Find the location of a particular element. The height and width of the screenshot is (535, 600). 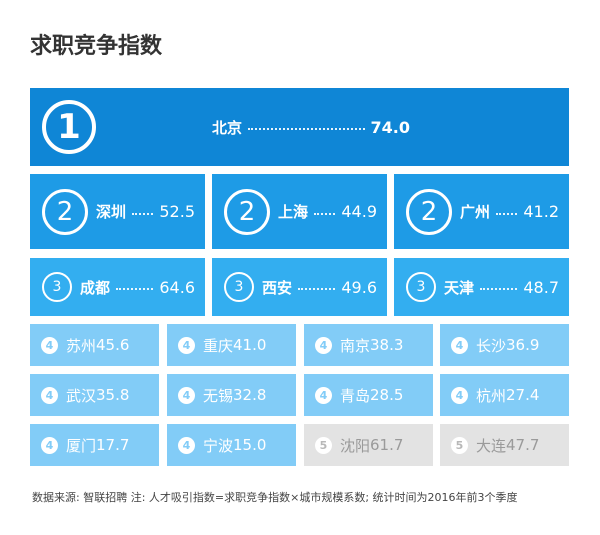

tier4-card-hangzhou: 4 杭州 27.4 is located at coordinates (504, 395).